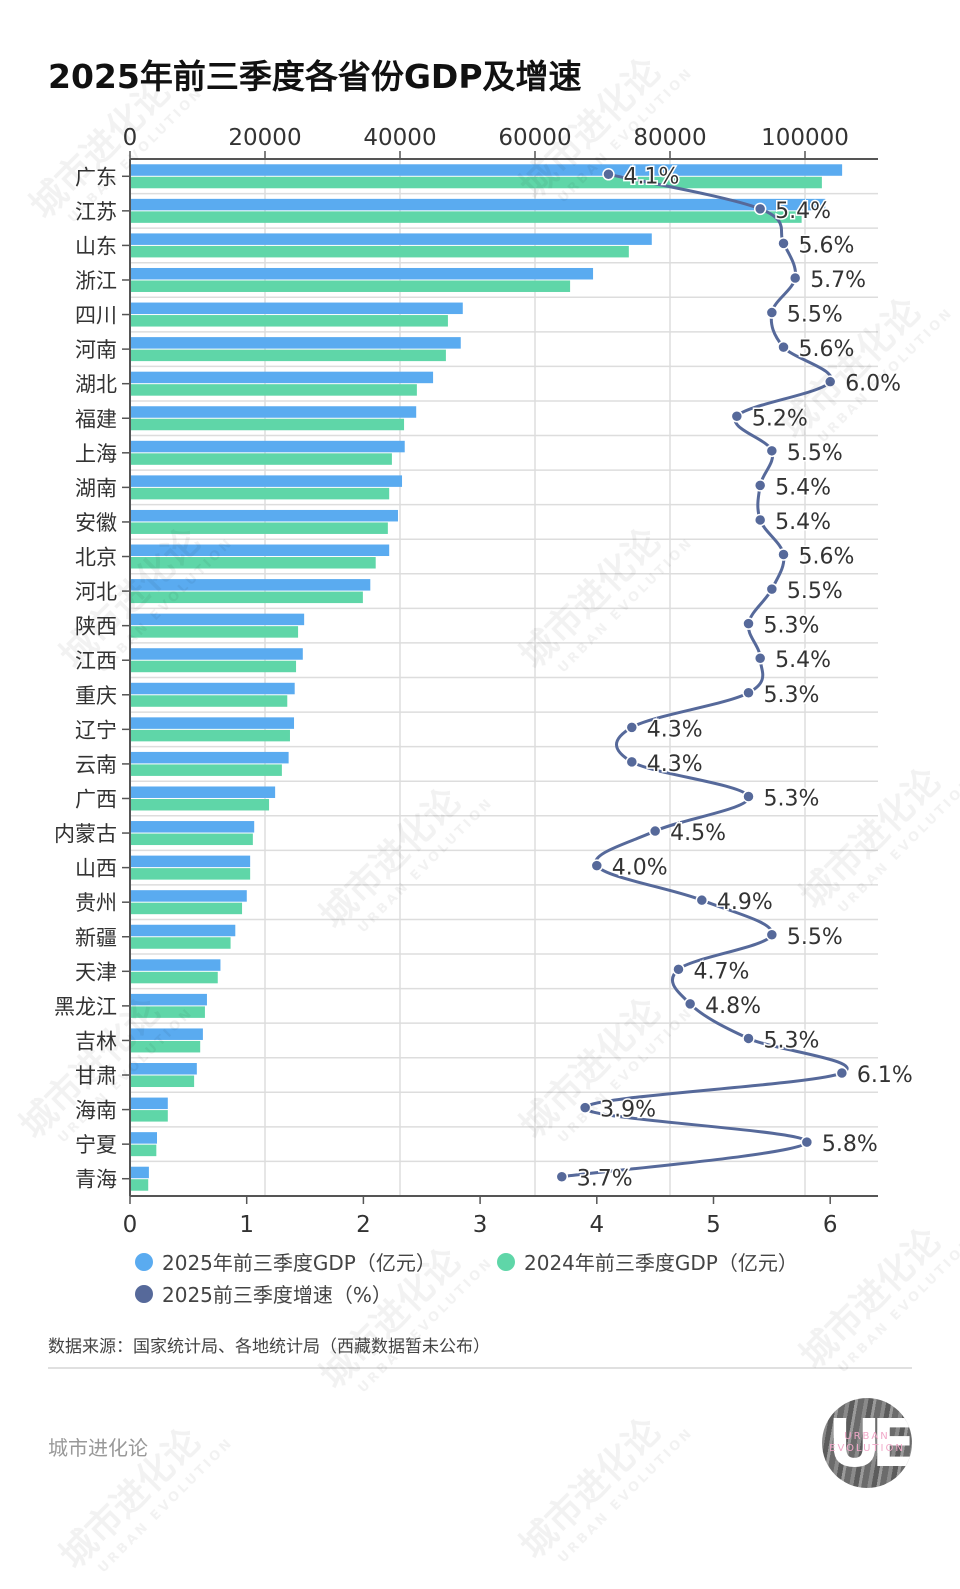 Image resolution: width=960 pixels, height=1589 pixels. Describe the element at coordinates (96, 1180) in the screenshot. I see `category-label: 青海` at that location.